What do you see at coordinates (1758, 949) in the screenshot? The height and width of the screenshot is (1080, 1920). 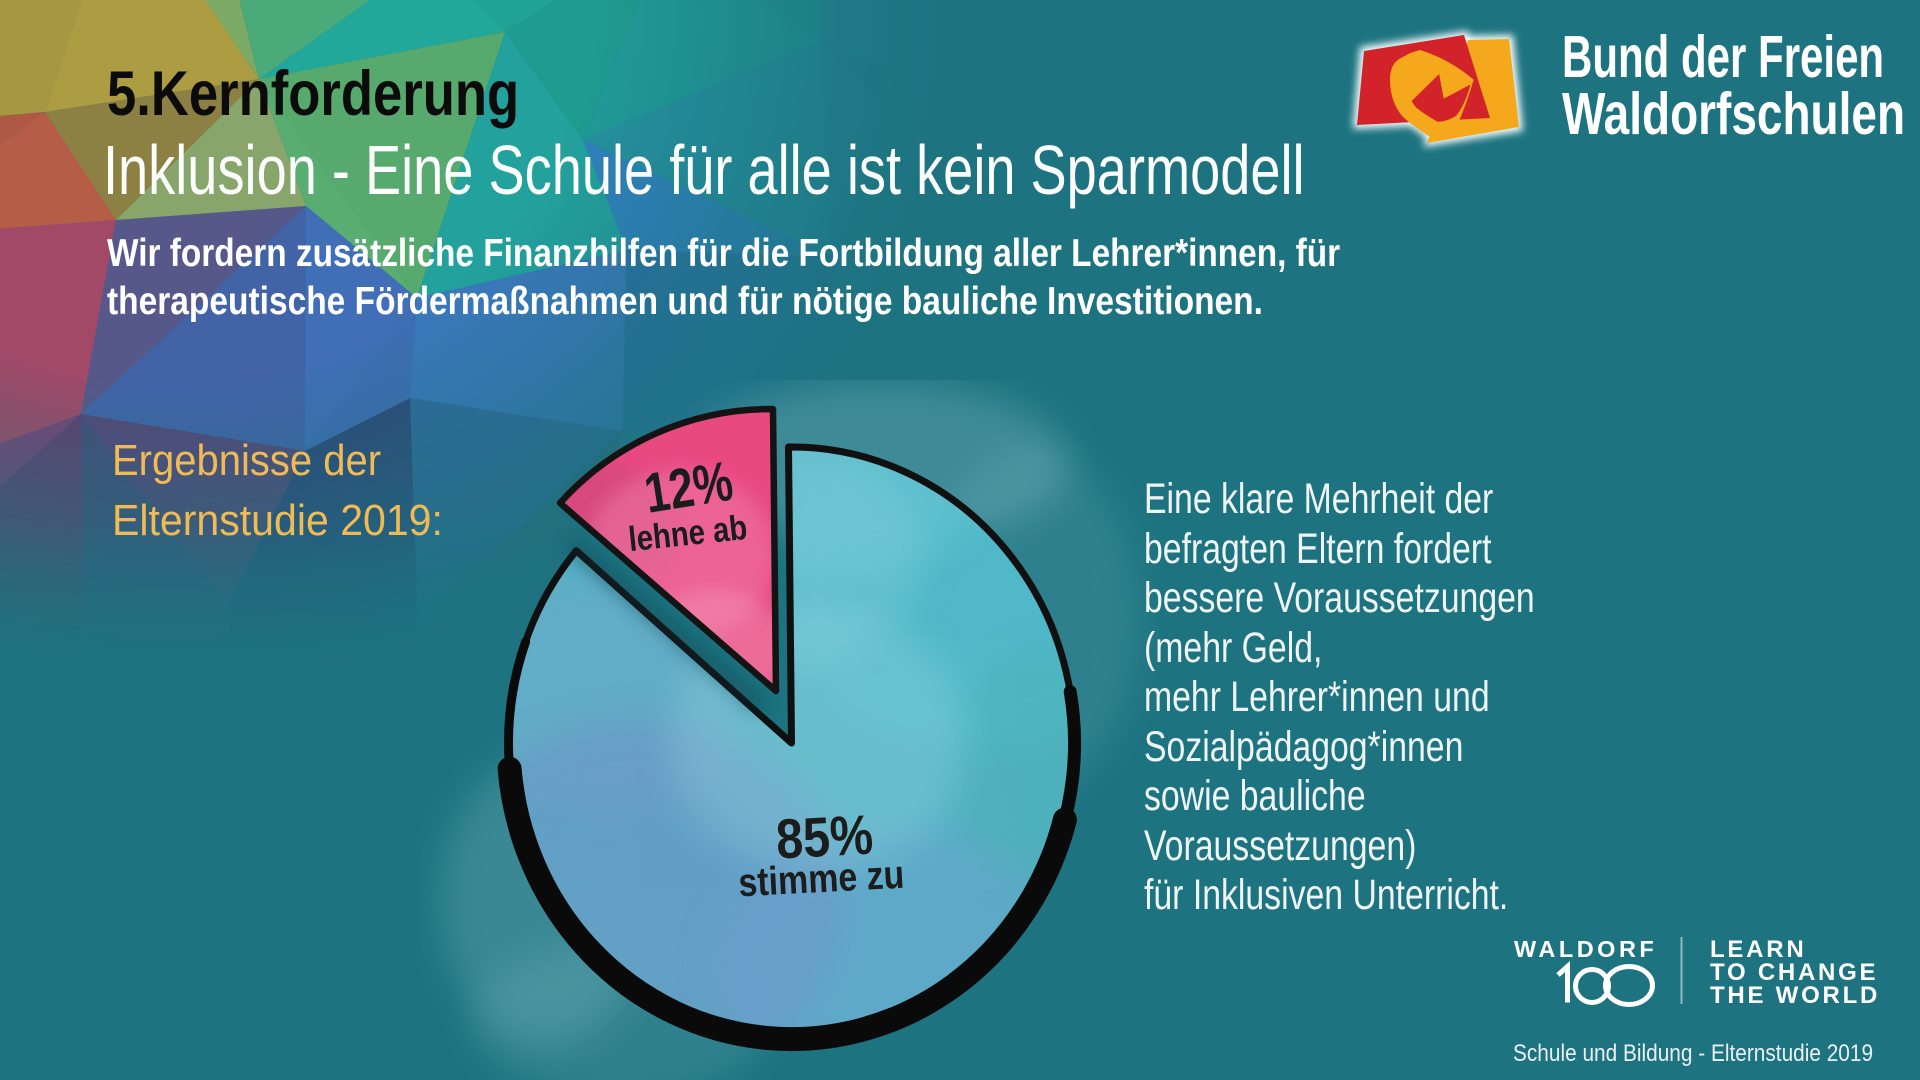 I see `svg-text: LEARN` at bounding box center [1758, 949].